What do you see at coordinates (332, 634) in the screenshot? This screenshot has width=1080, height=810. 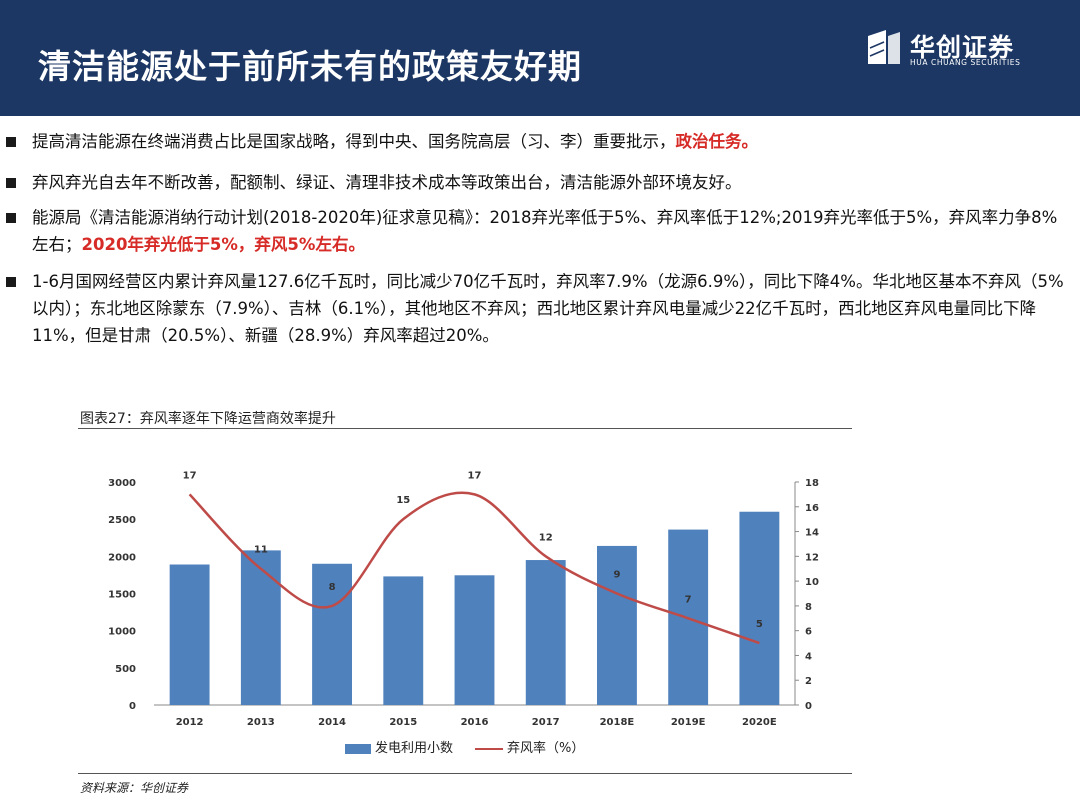 I see `bar-2014` at bounding box center [332, 634].